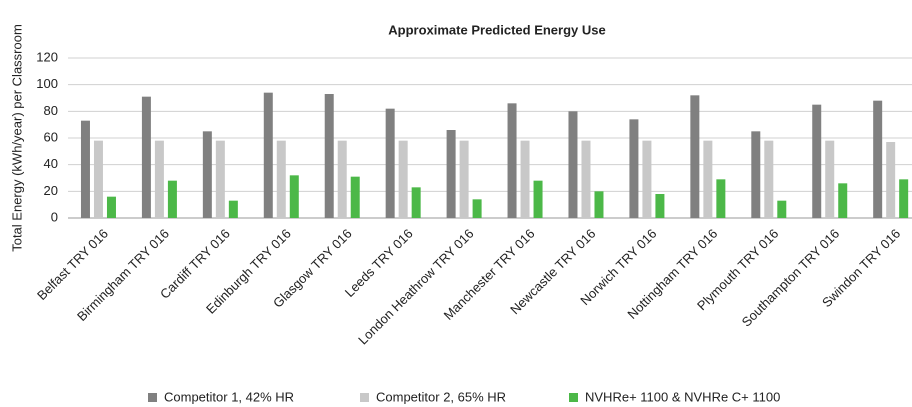 The height and width of the screenshot is (407, 912). What do you see at coordinates (47, 83) in the screenshot?
I see `y-tick-label: 100` at bounding box center [47, 83].